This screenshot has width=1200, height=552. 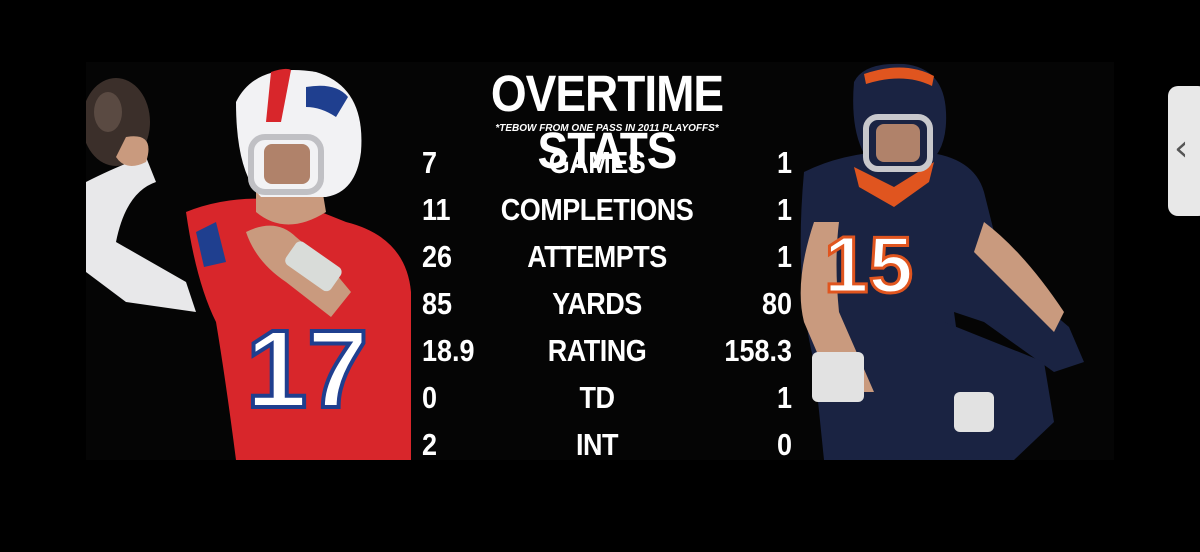 What do you see at coordinates (430, 398) in the screenshot?
I see `stat-left-value: 0` at bounding box center [430, 398].